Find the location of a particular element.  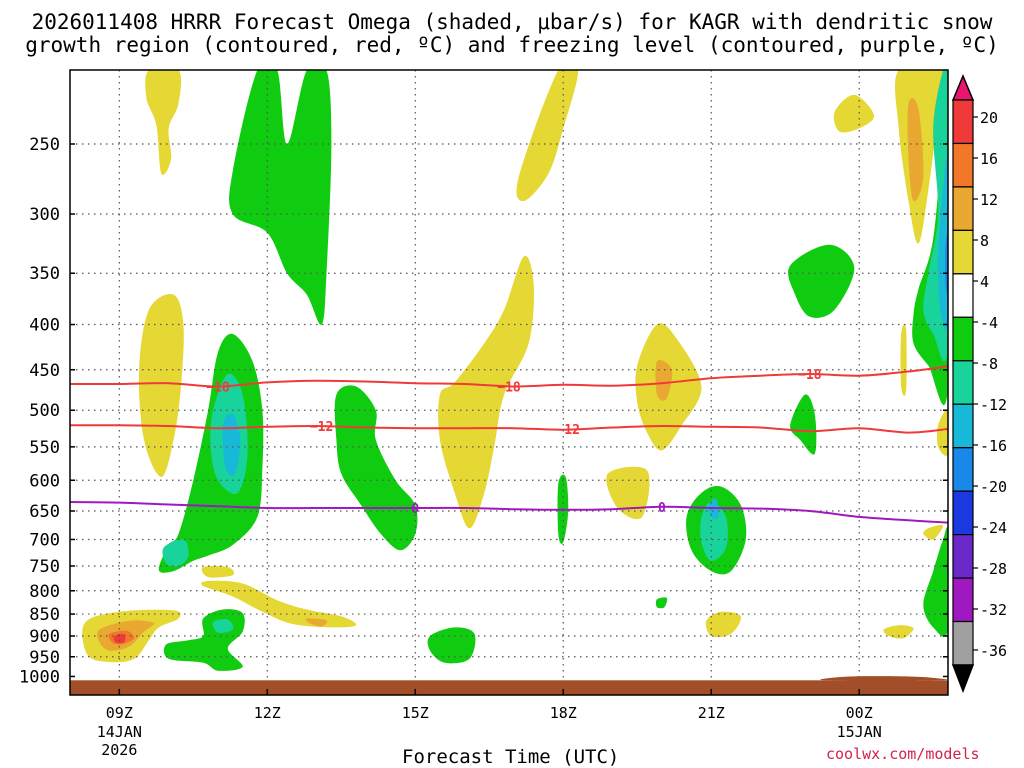

colorbar-bottom-arrow is located at coordinates (963, 679).